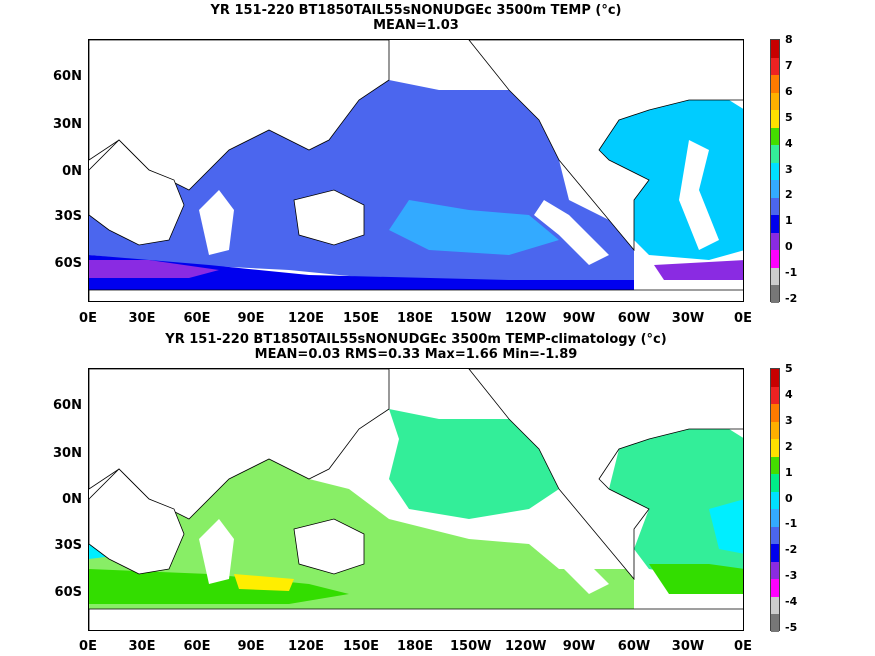 Image resolution: width=875 pixels, height=656 pixels. Describe the element at coordinates (474, 464) in the screenshot. I see `bottom-field-main` at that location.